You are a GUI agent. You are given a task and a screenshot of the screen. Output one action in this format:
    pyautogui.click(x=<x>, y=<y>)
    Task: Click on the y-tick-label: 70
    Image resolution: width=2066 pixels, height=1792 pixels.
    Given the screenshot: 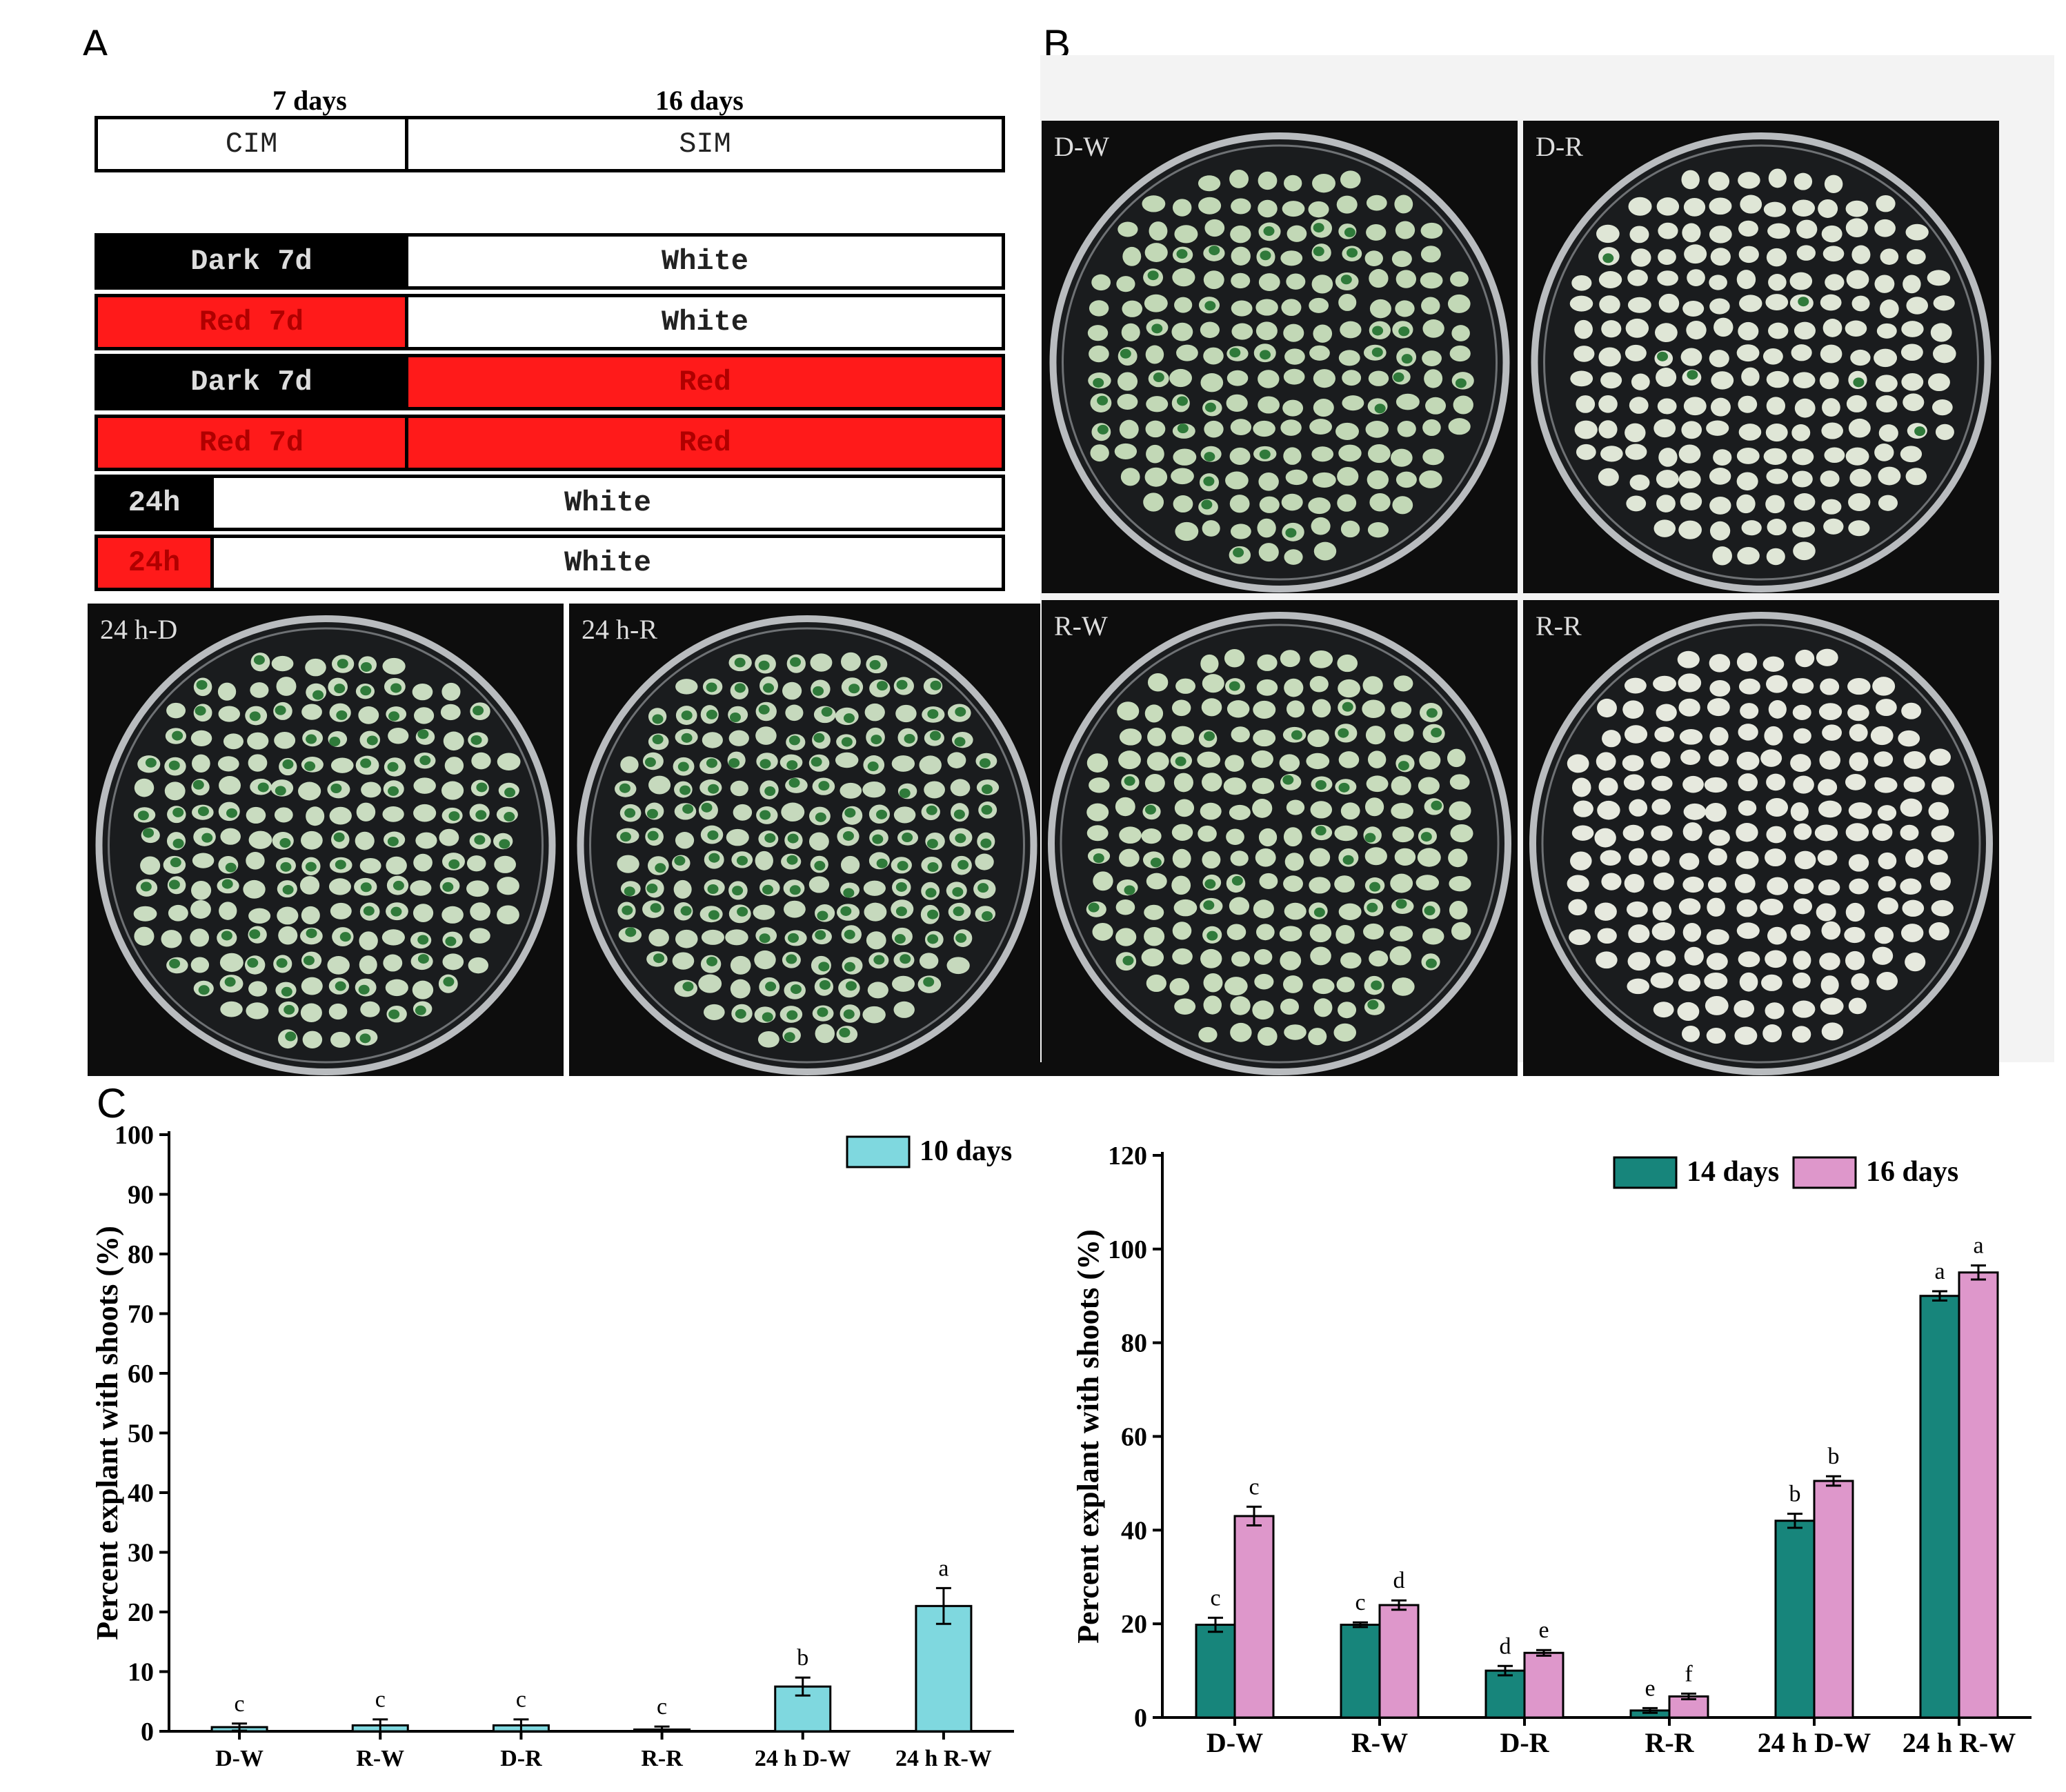 What is the action you would take?
    pyautogui.click(x=141, y=1314)
    